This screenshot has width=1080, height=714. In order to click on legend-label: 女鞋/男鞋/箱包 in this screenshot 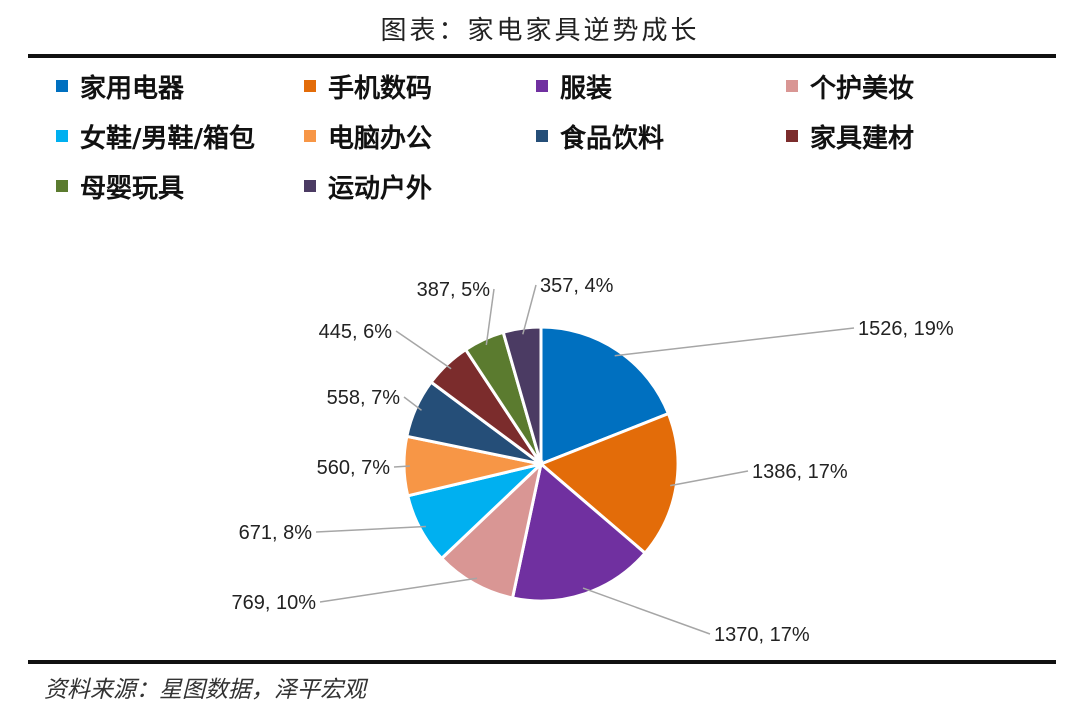, I will do `click(167, 138)`.